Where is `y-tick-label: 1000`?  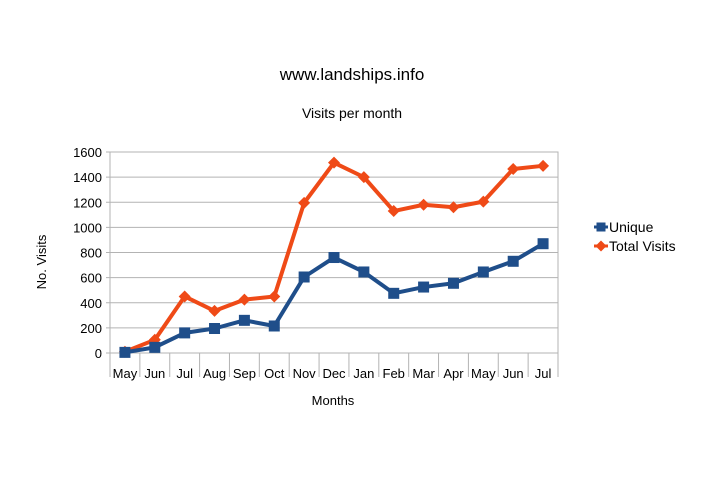 y-tick-label: 1000 is located at coordinates (87, 227).